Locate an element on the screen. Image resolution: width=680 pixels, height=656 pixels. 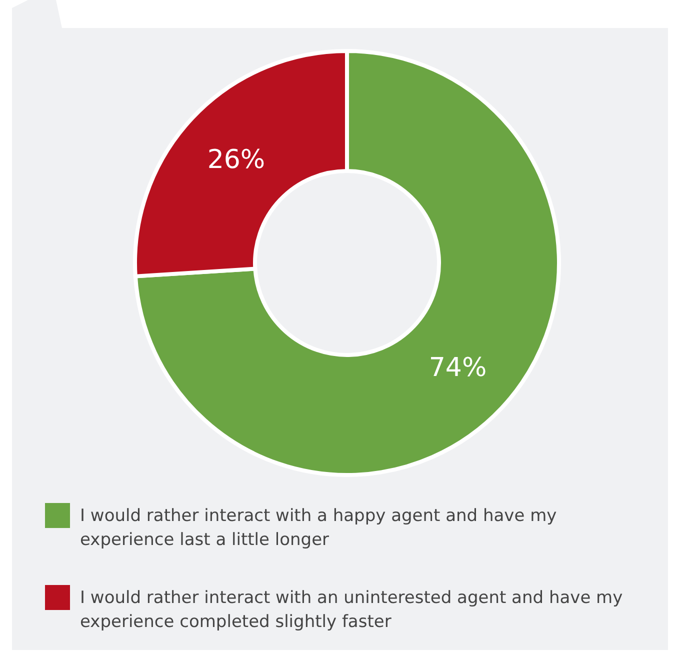
data-label: 26% is located at coordinates (236, 160).